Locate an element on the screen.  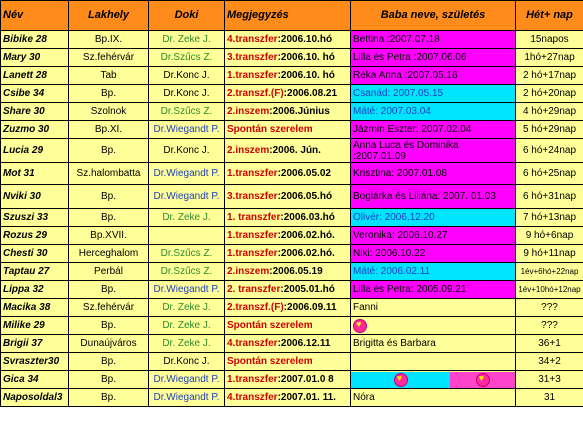
cell-nev: Chesti 30 is located at coordinates (34, 253).